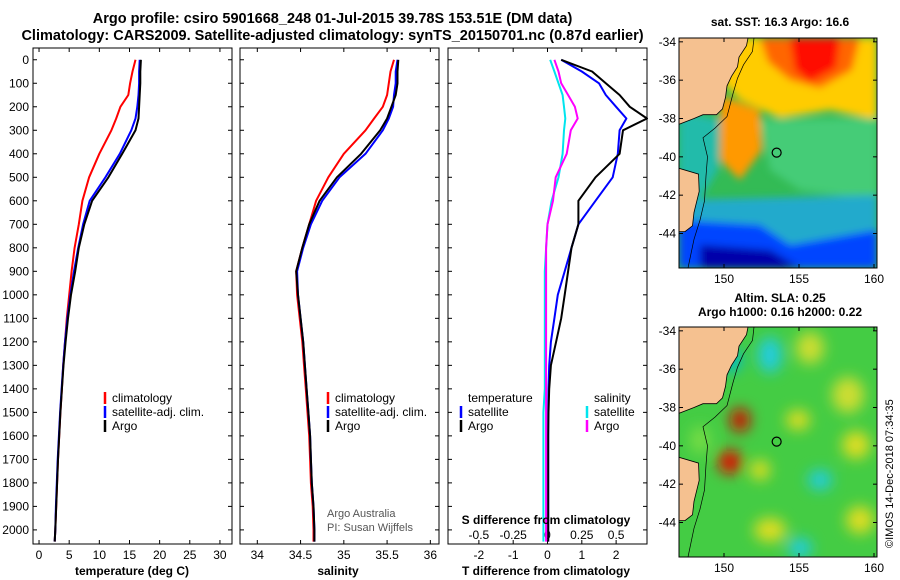  I want to click on x-tick-label: 2, so click(616, 555).